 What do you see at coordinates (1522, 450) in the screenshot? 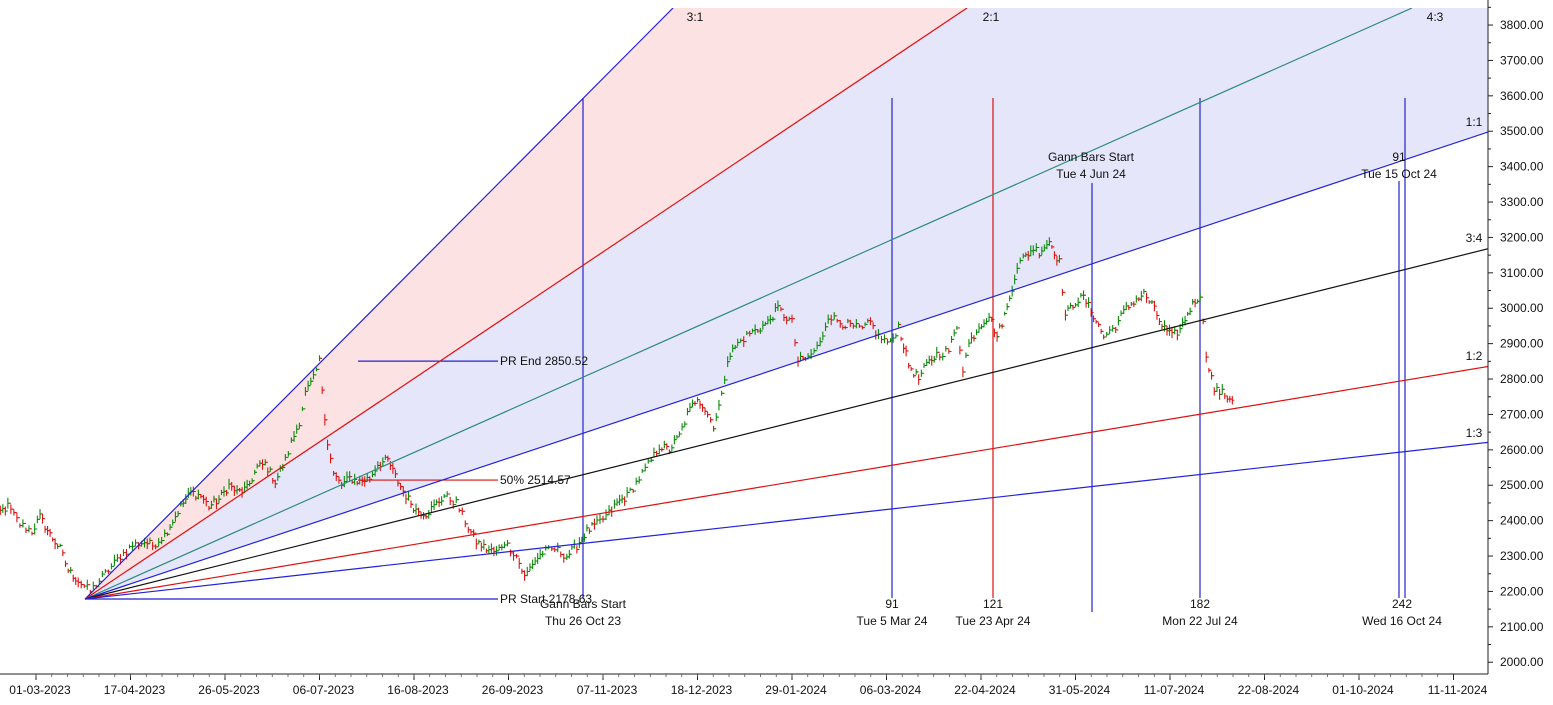
I see `y-tick-label-6: 2600.00` at bounding box center [1522, 450].